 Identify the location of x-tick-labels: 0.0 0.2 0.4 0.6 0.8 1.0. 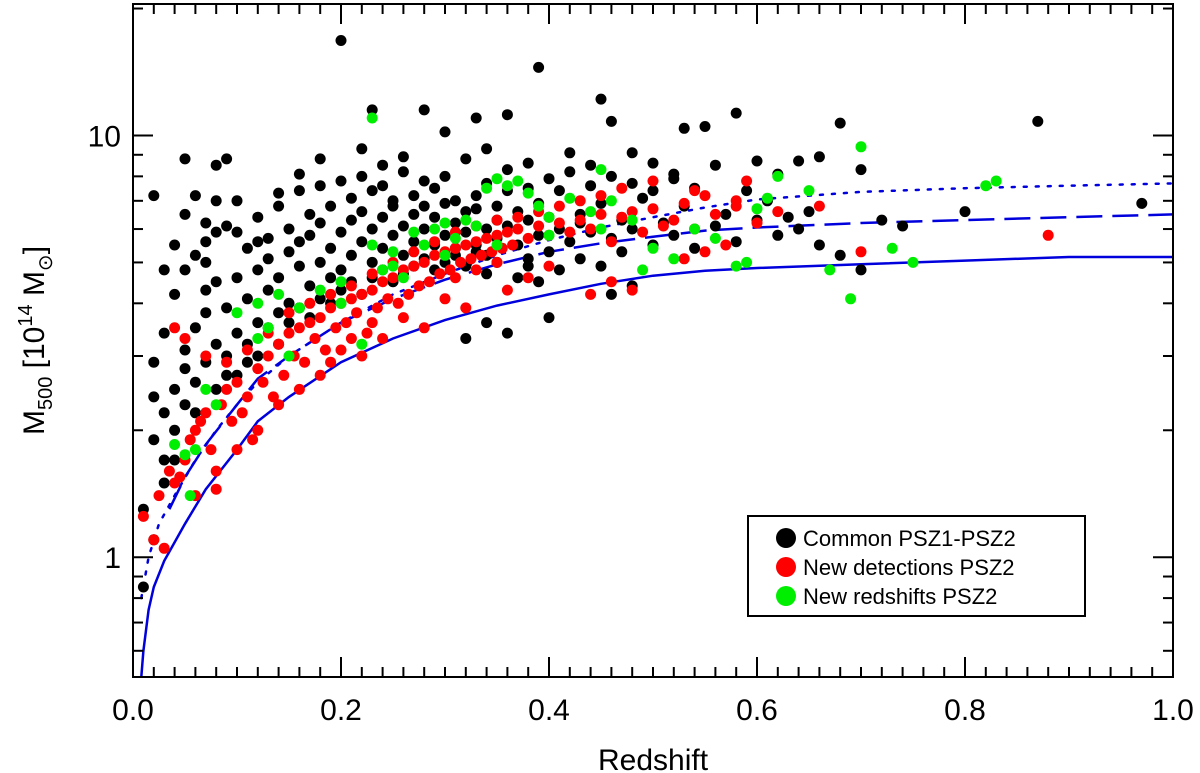
(653, 710).